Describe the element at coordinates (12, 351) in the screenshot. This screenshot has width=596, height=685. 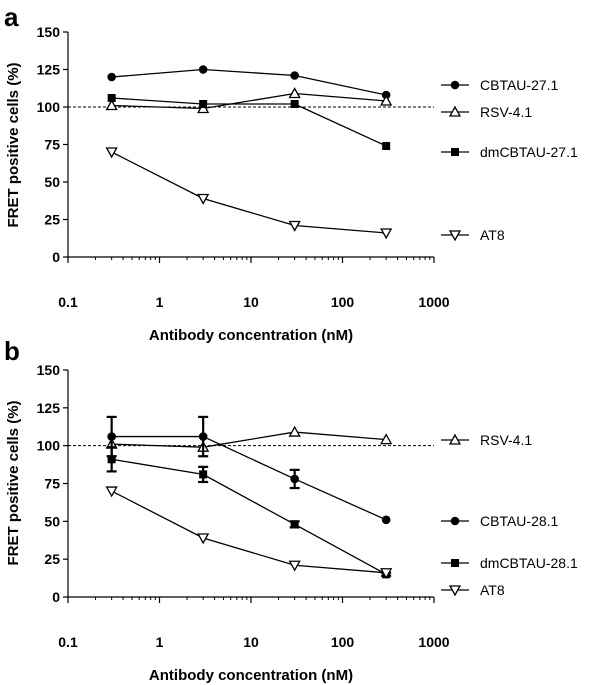
I see `panel-label: b` at that location.